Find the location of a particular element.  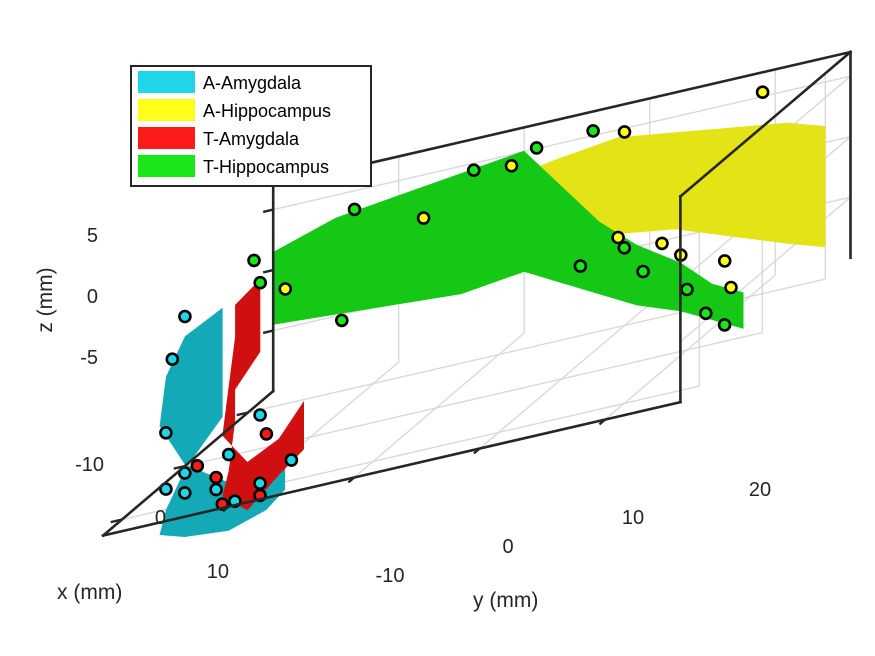

y-axis-line is located at coordinates (391, 469).